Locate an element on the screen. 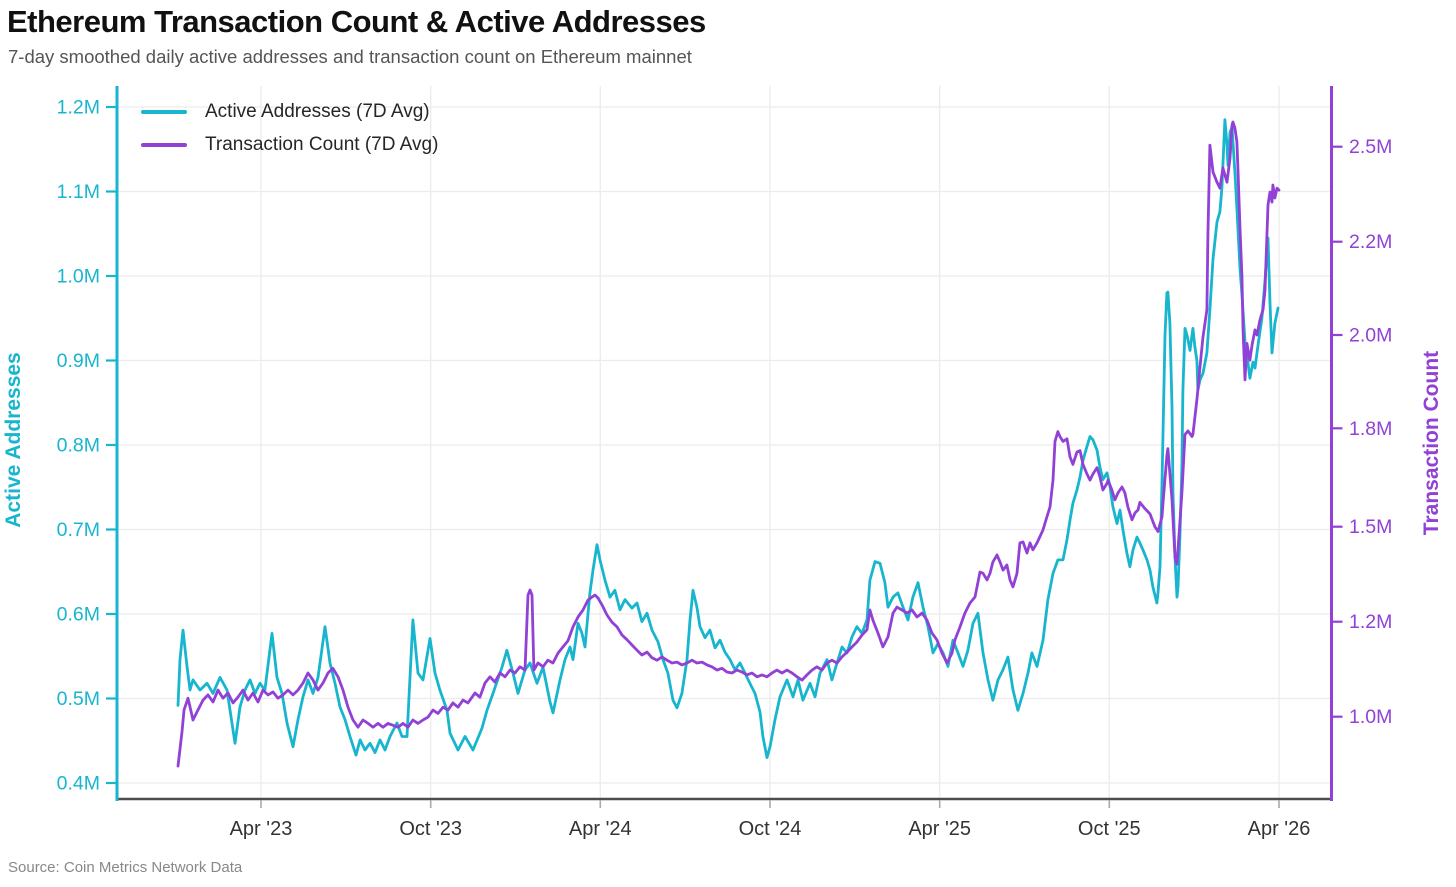  left-axis-tick-label: 1.2M is located at coordinates (78, 108).